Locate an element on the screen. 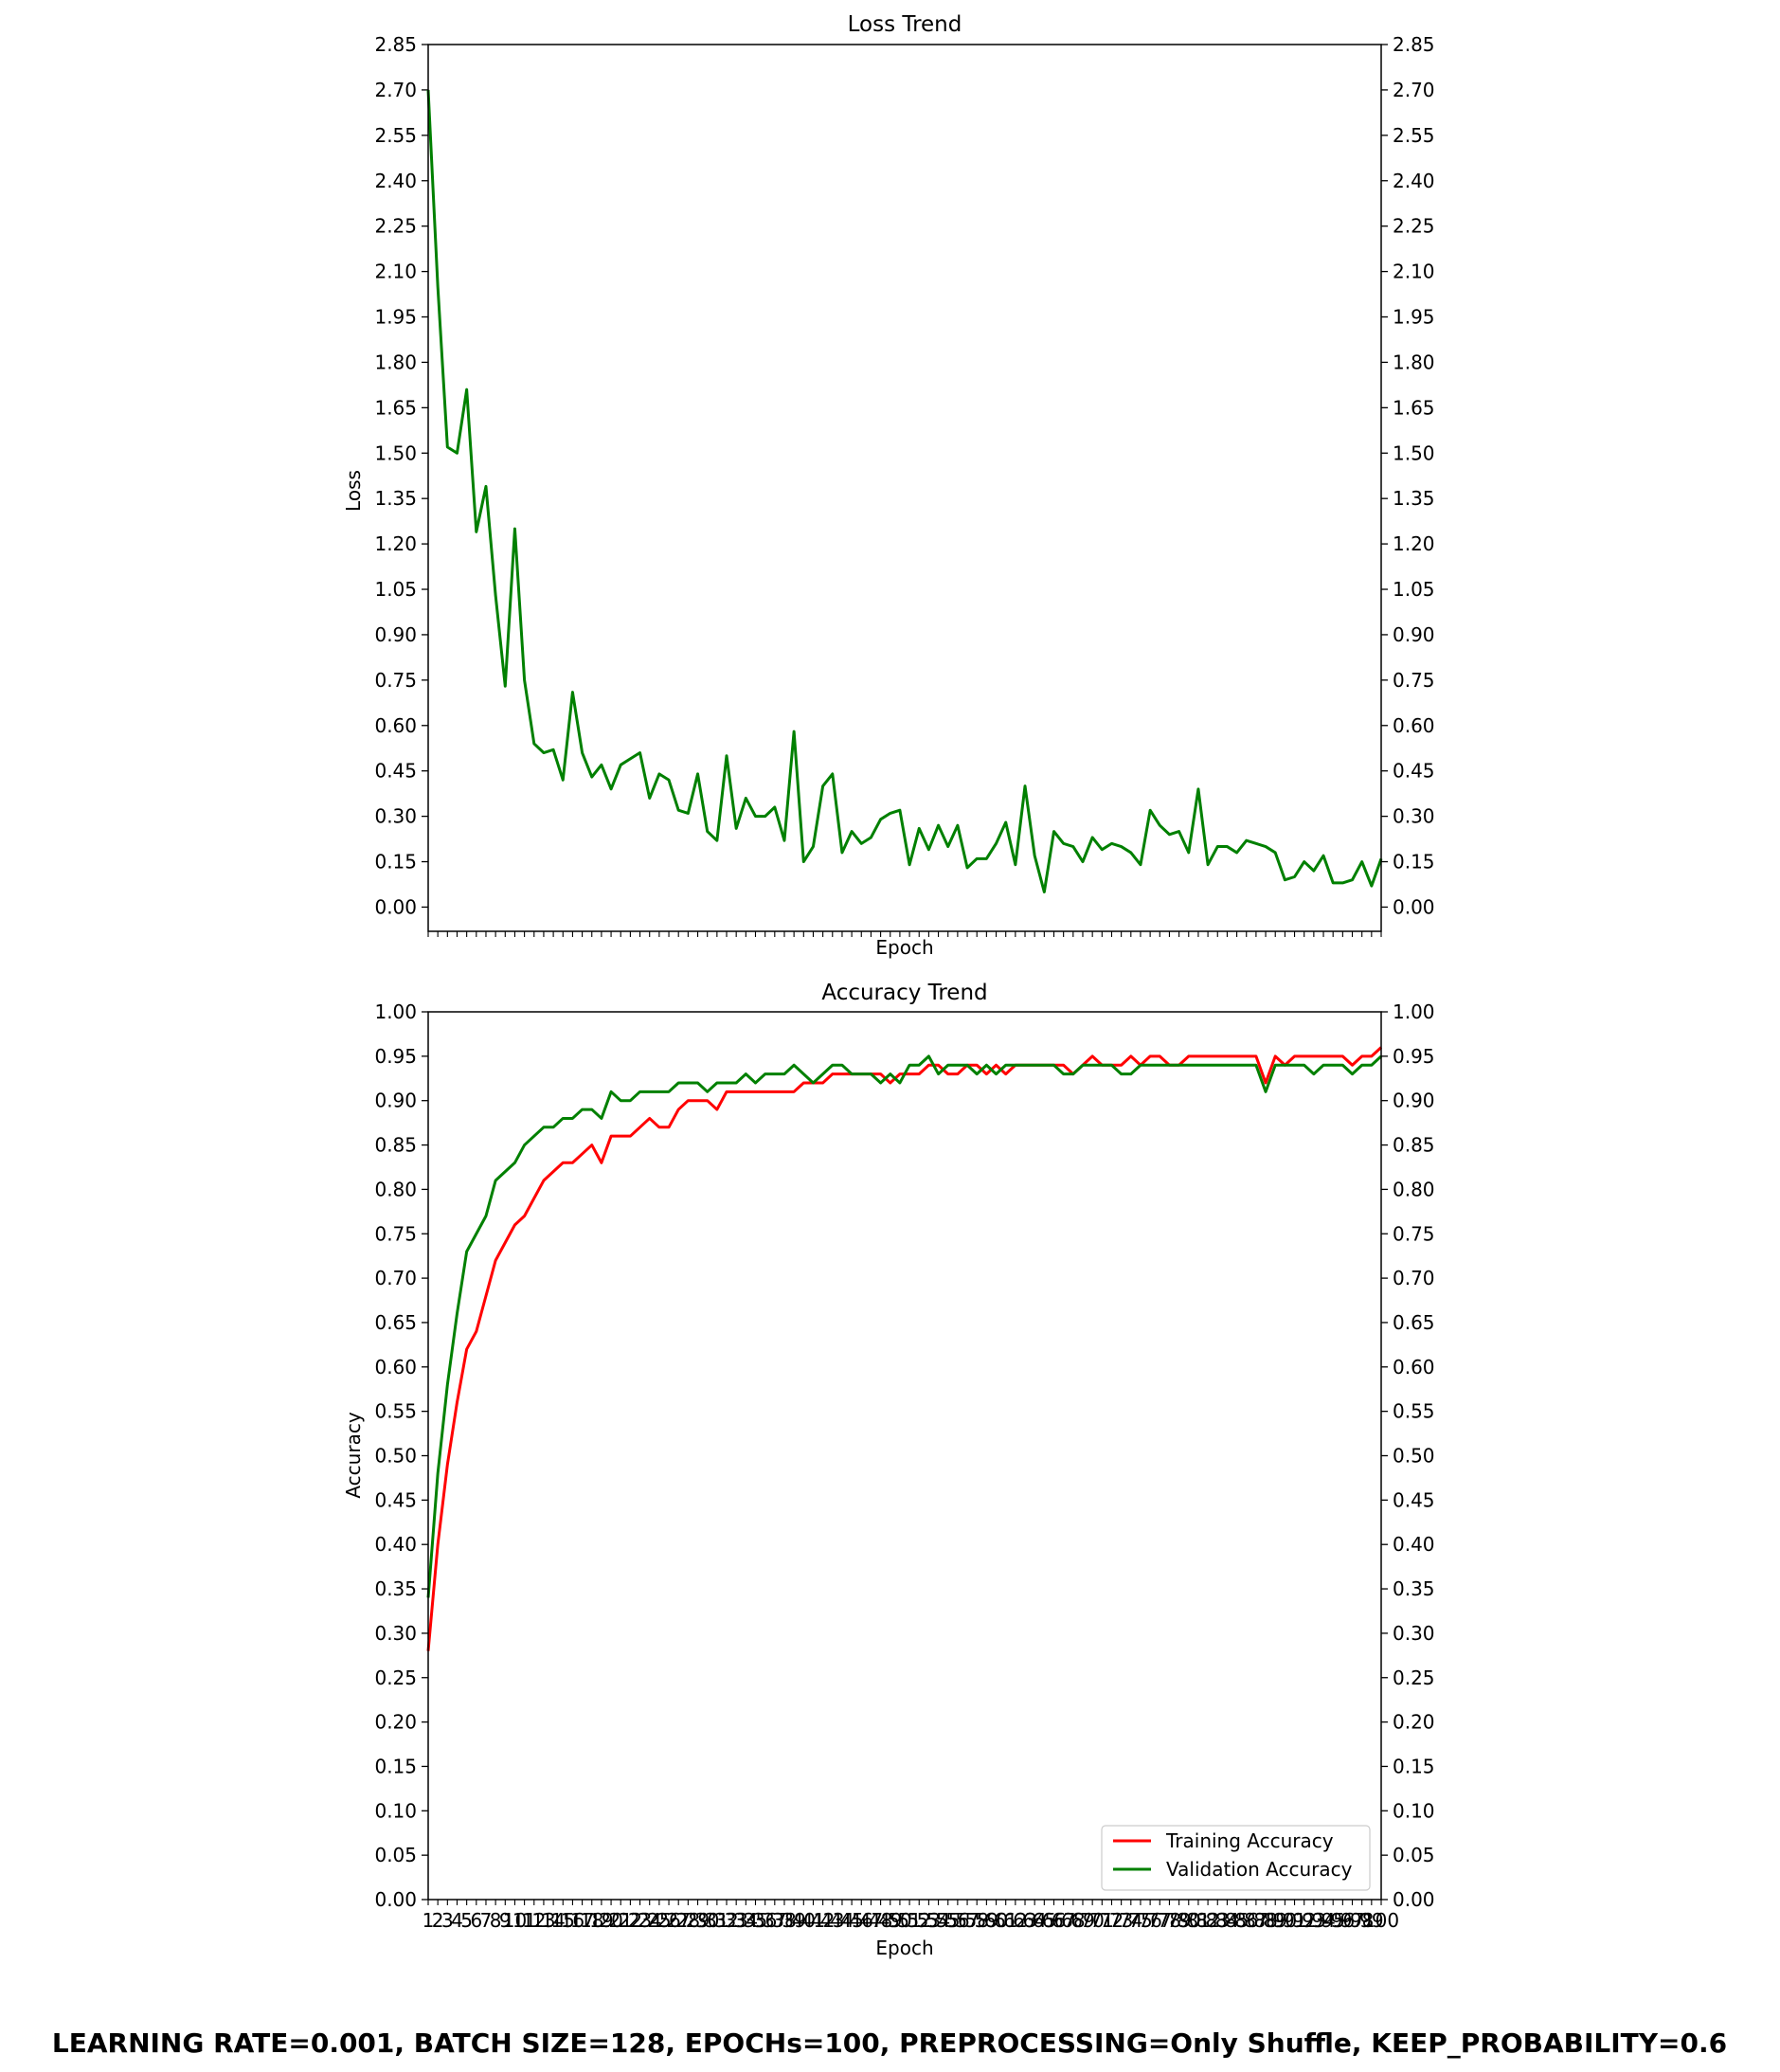 The image size is (1780, 2072). x-tick-label: 30 is located at coordinates (707, 1920).